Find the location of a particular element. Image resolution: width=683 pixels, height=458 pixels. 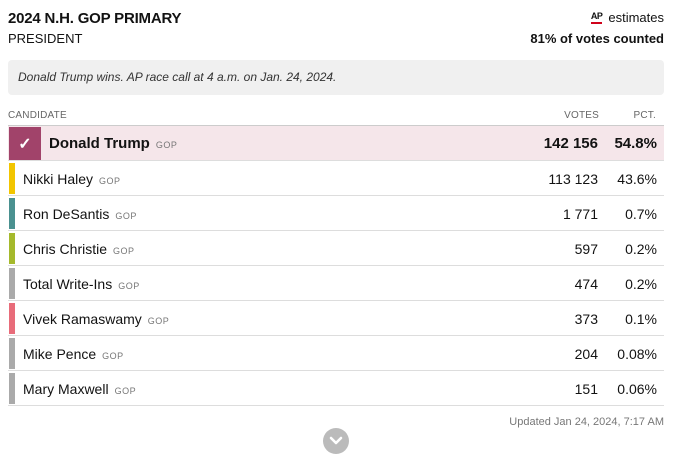

ap-logo: AP is located at coordinates (596, 17).